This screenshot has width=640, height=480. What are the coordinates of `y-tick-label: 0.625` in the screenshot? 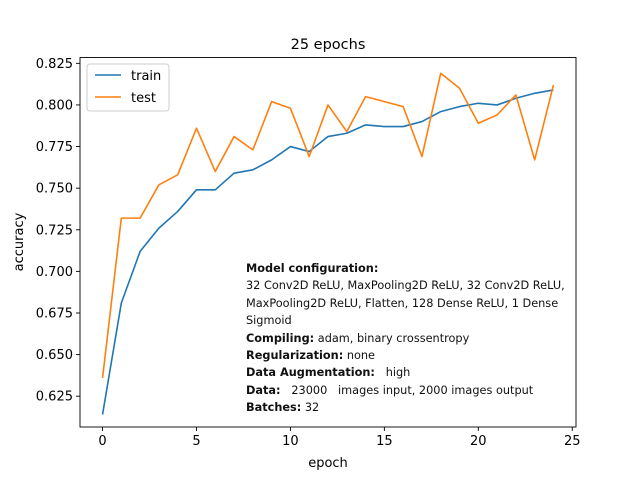 It's located at (54, 397).